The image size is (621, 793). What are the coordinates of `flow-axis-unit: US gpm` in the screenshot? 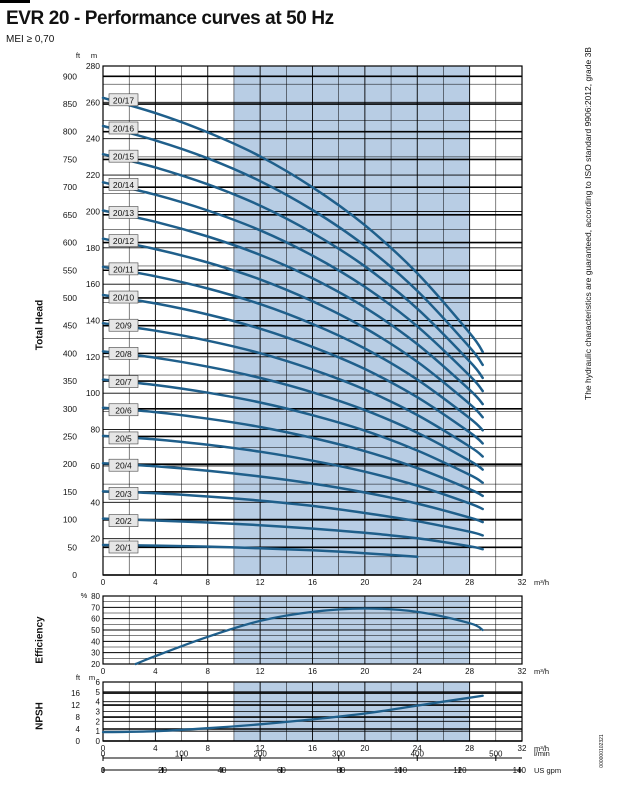 It's located at (547, 770).